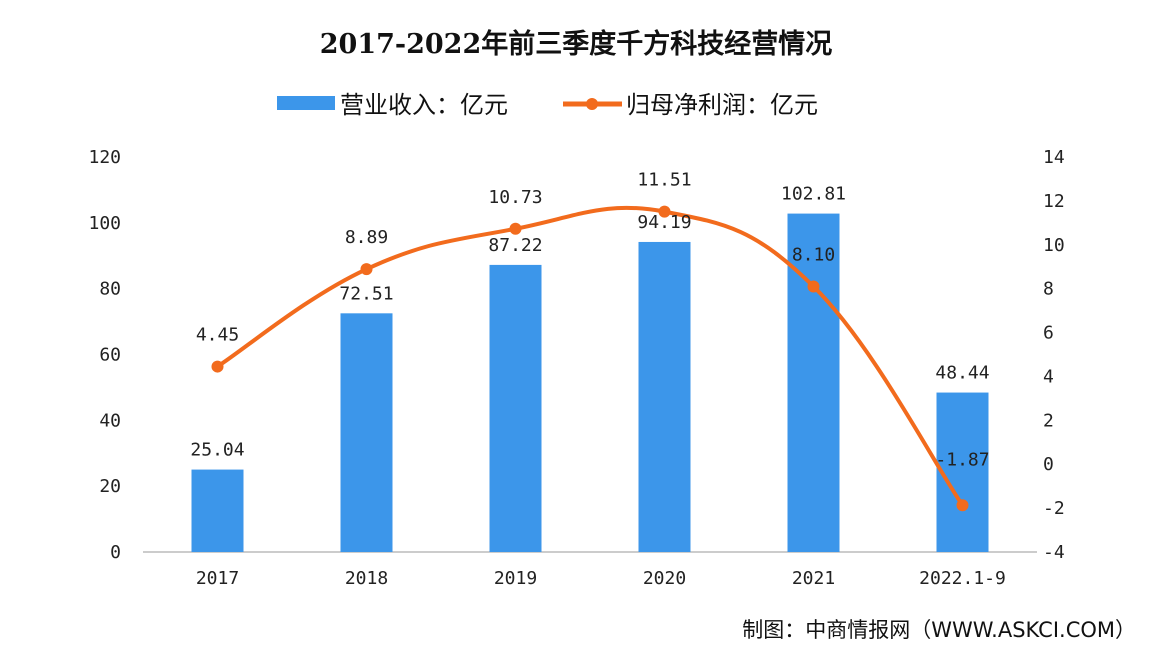 This screenshot has height=654, width=1152. What do you see at coordinates (366, 293) in the screenshot?
I see `bar-data-label: 72.51` at bounding box center [366, 293].